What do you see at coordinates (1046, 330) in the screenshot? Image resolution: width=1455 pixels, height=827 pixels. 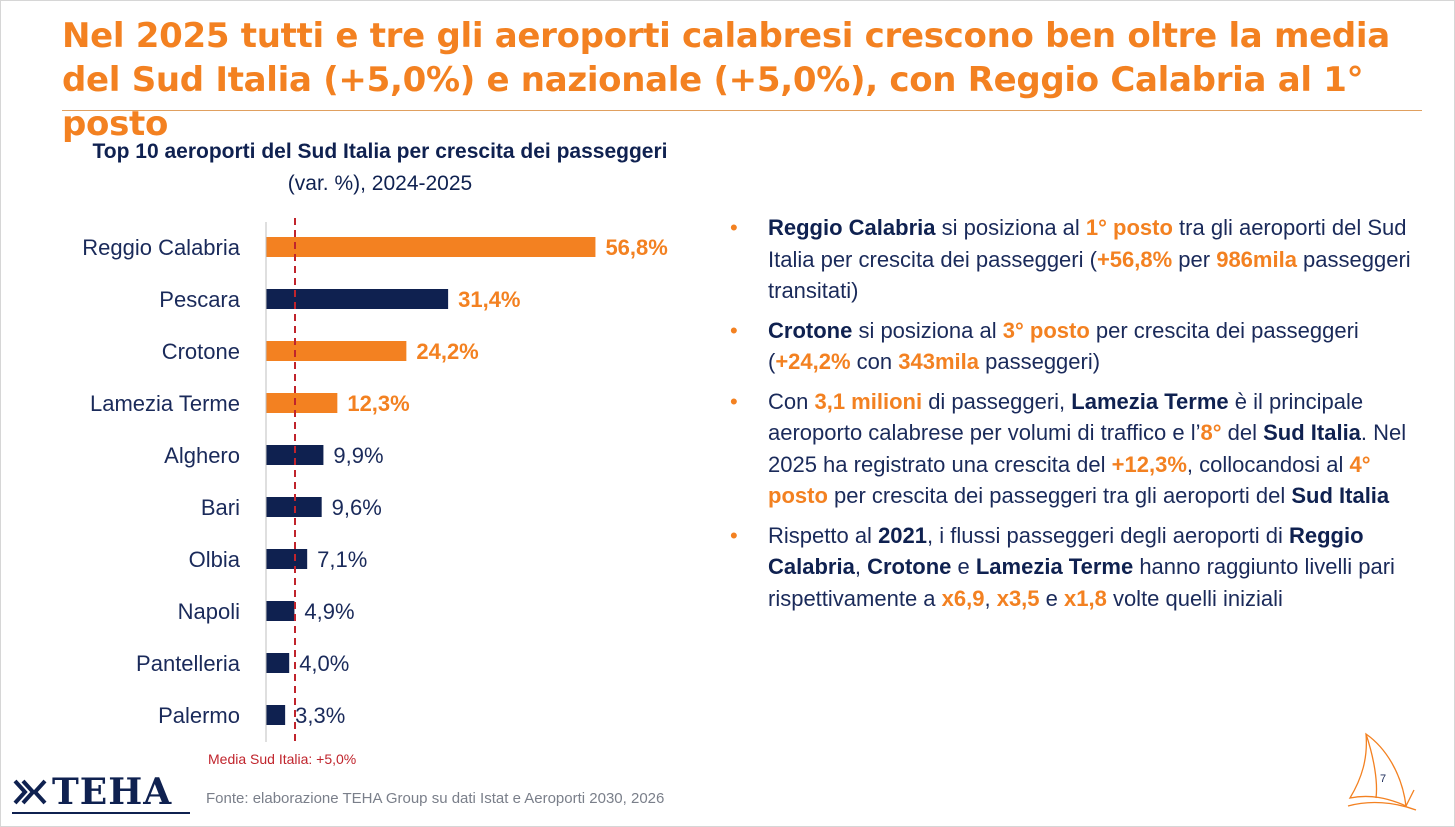 I see `bullet-text-run: 3° posto` at bounding box center [1046, 330].